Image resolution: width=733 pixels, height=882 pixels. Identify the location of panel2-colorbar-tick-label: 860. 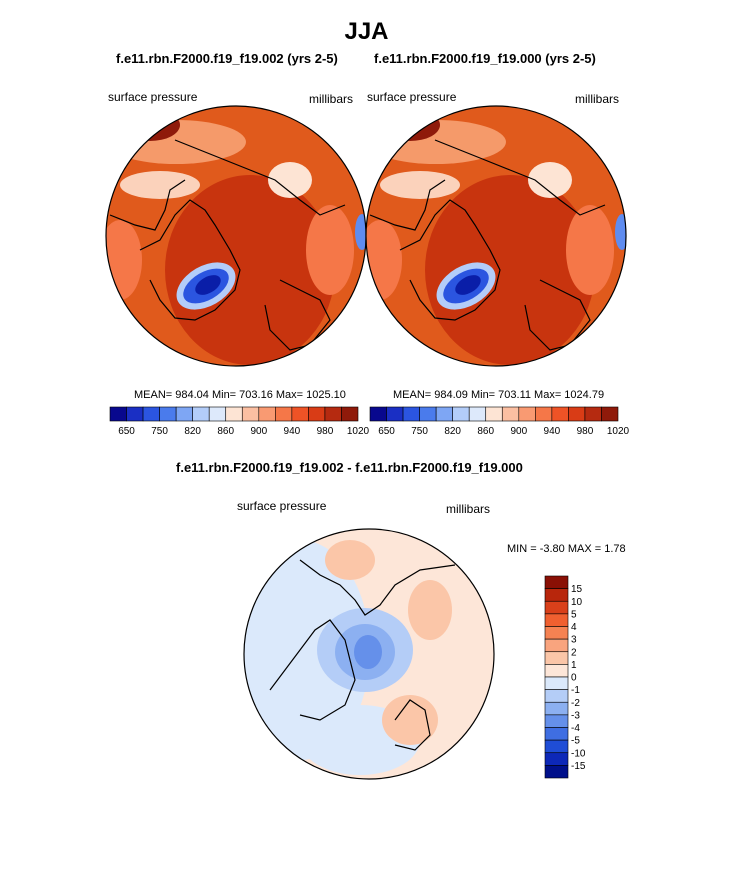
(485, 431).